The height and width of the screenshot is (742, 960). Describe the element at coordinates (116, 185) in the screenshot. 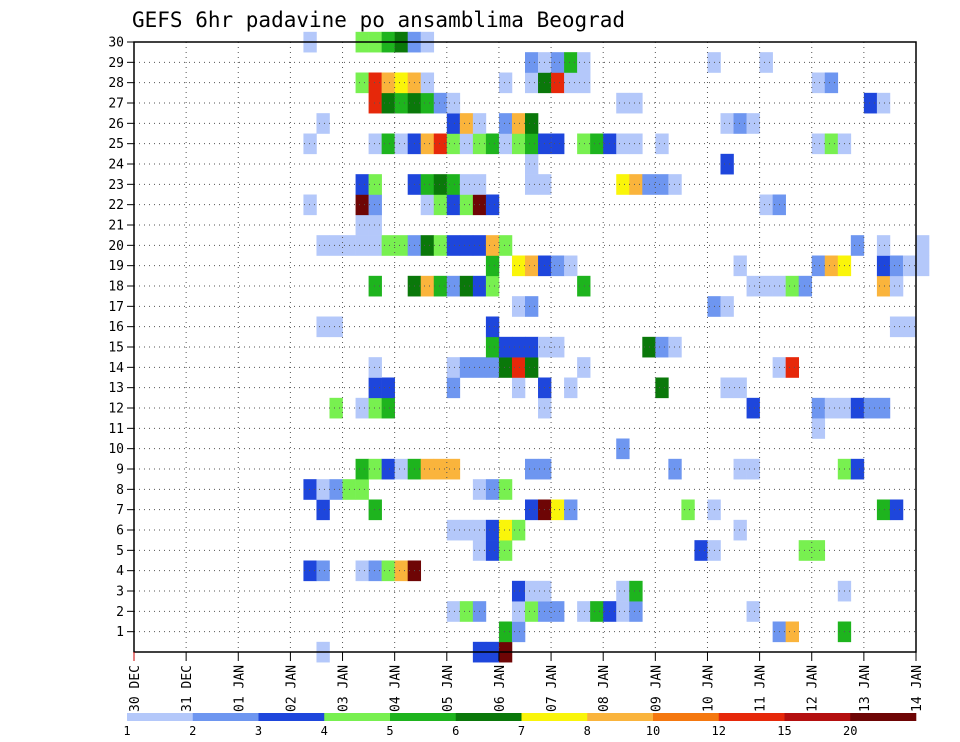

I see `y-tick-label: 23` at that location.